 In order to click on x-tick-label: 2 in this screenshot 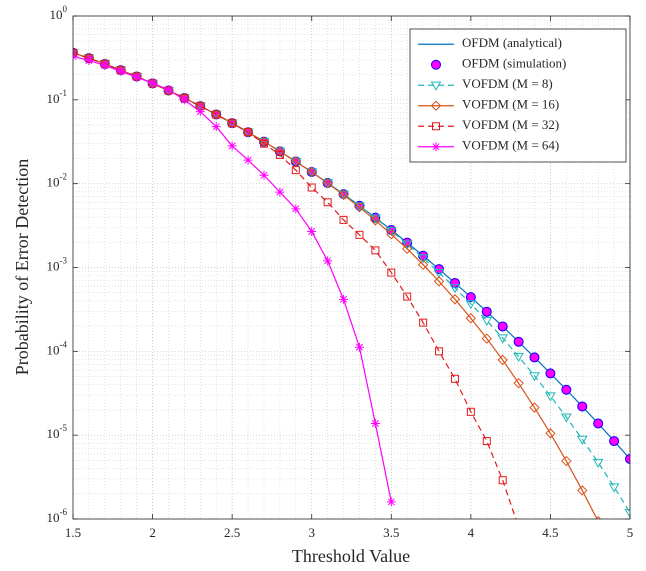, I will do `click(152, 532)`.